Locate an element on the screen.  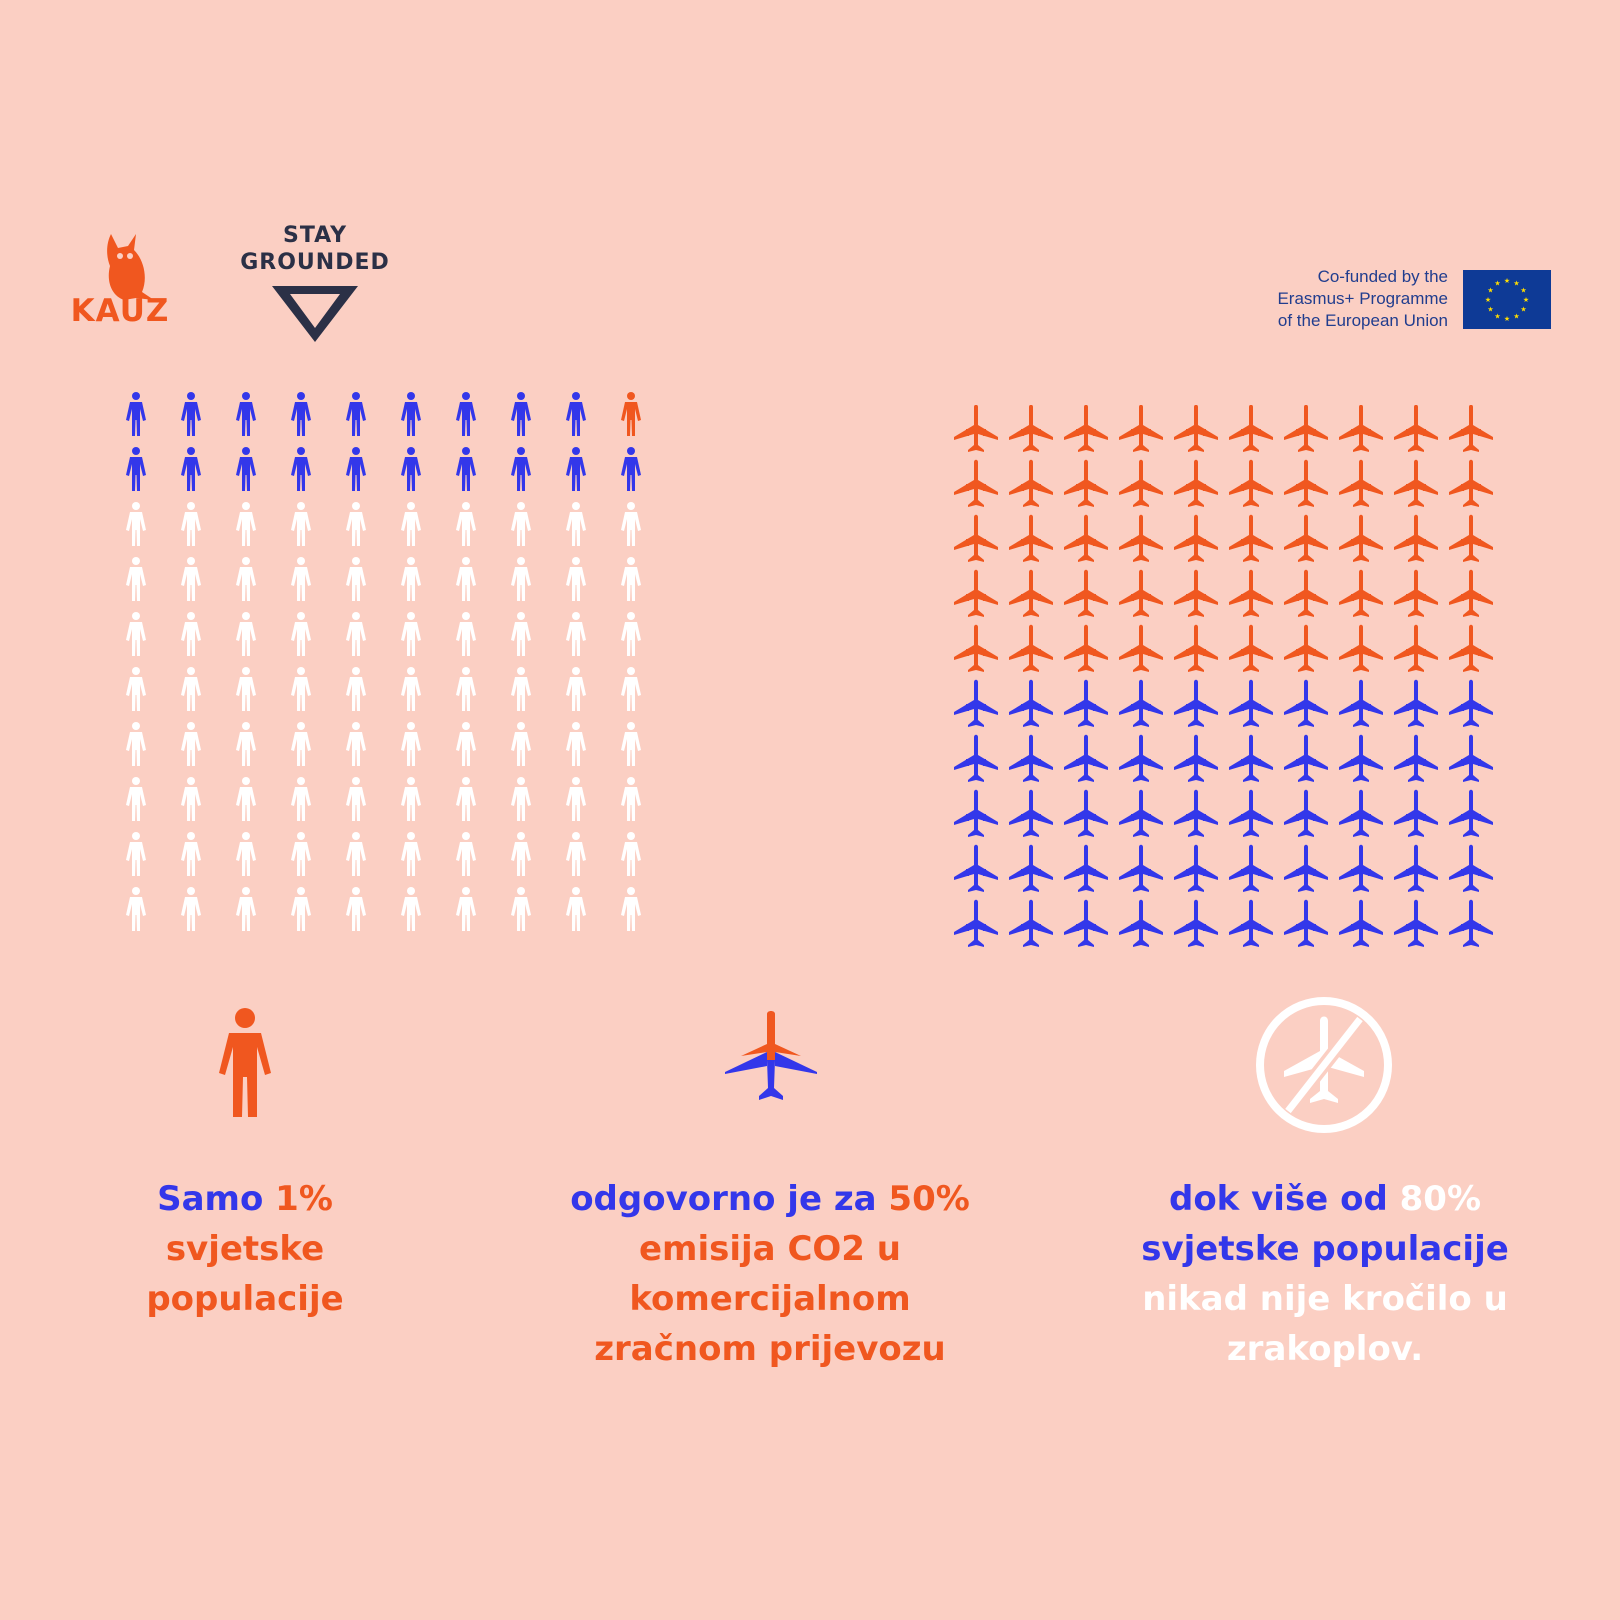
stat2-part-c: emisija CO2 u is located at coordinates (770, 1249).